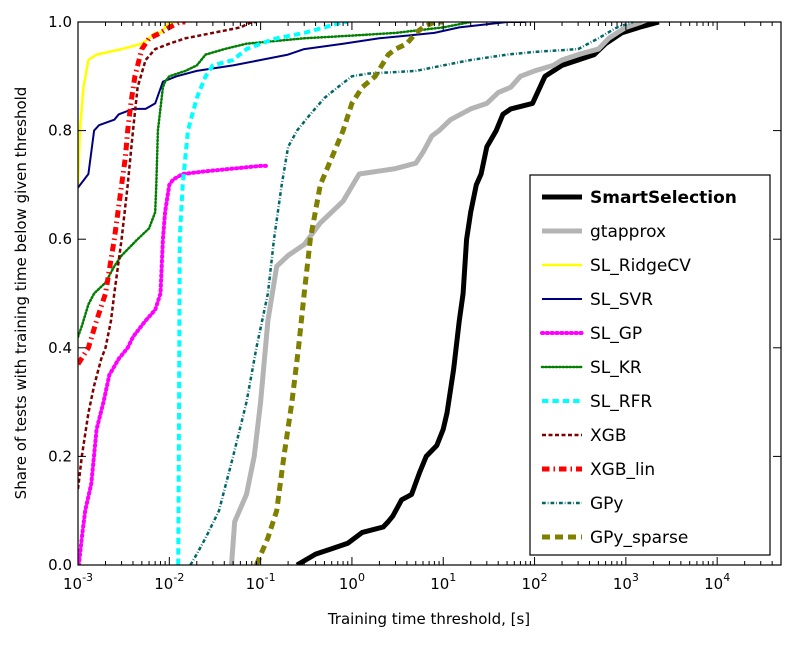 The width and height of the screenshot is (800, 650). What do you see at coordinates (60, 22) in the screenshot?
I see `y-tick-label: 1.0` at bounding box center [60, 22].